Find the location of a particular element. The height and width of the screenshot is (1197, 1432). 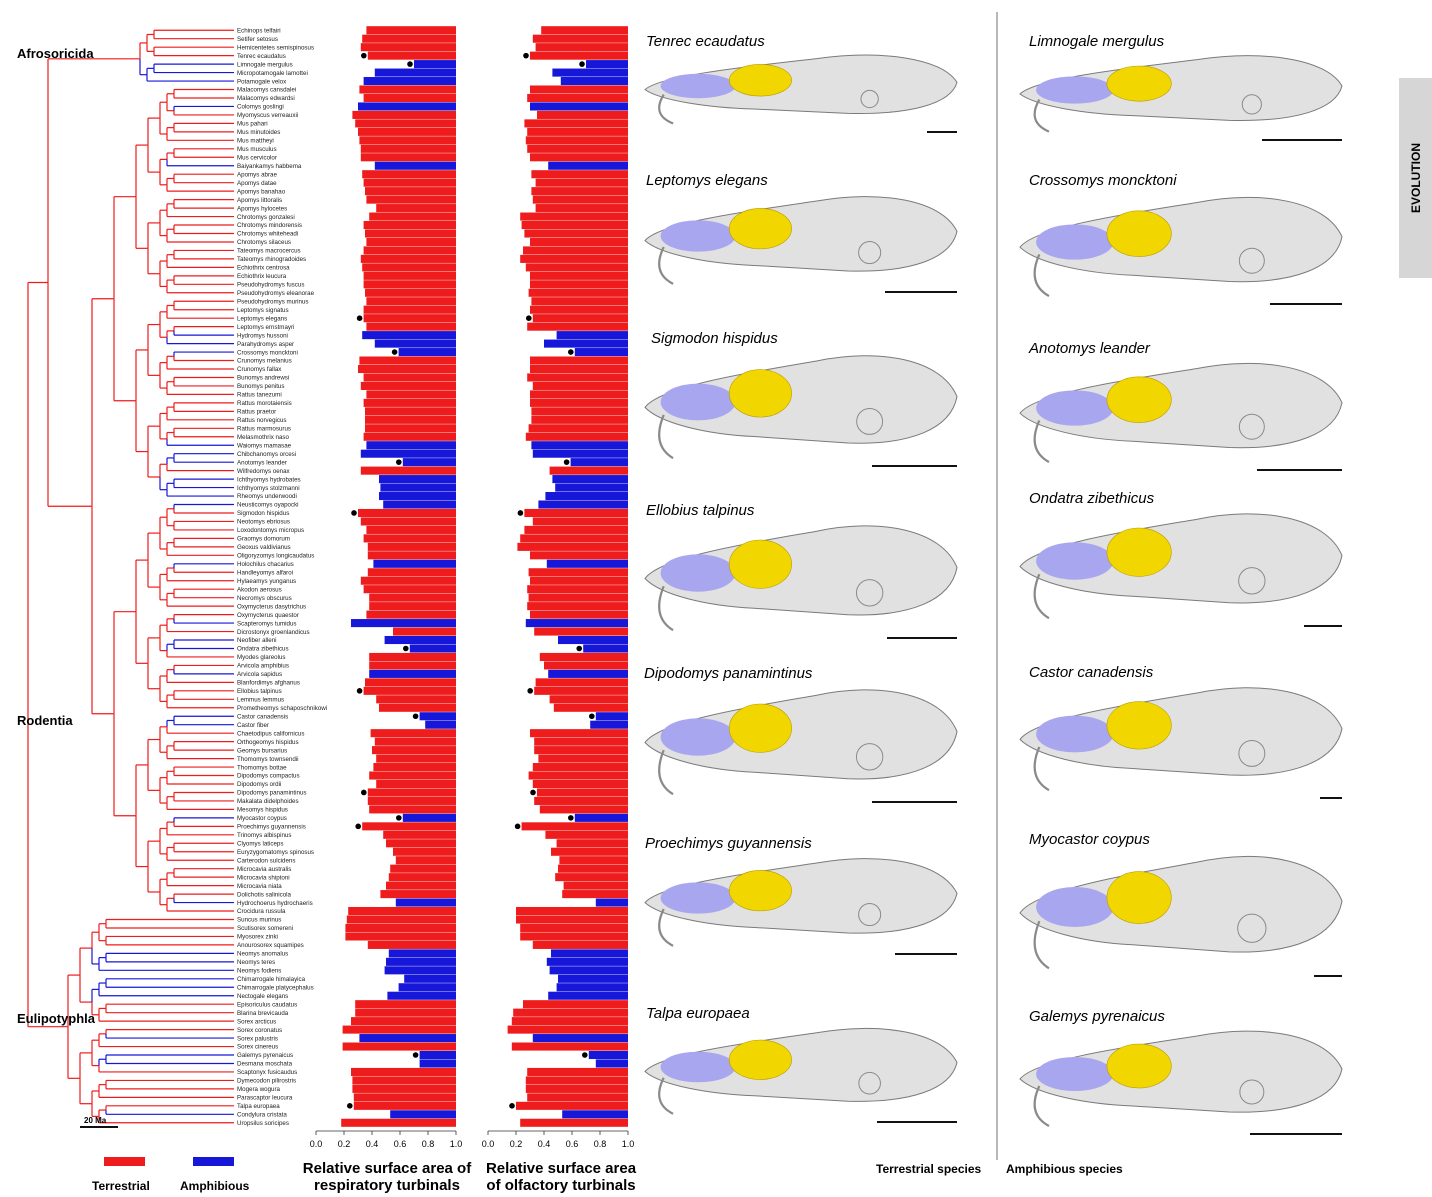

species-name: Dipodomys panamintinus is located at coordinates (271, 793).